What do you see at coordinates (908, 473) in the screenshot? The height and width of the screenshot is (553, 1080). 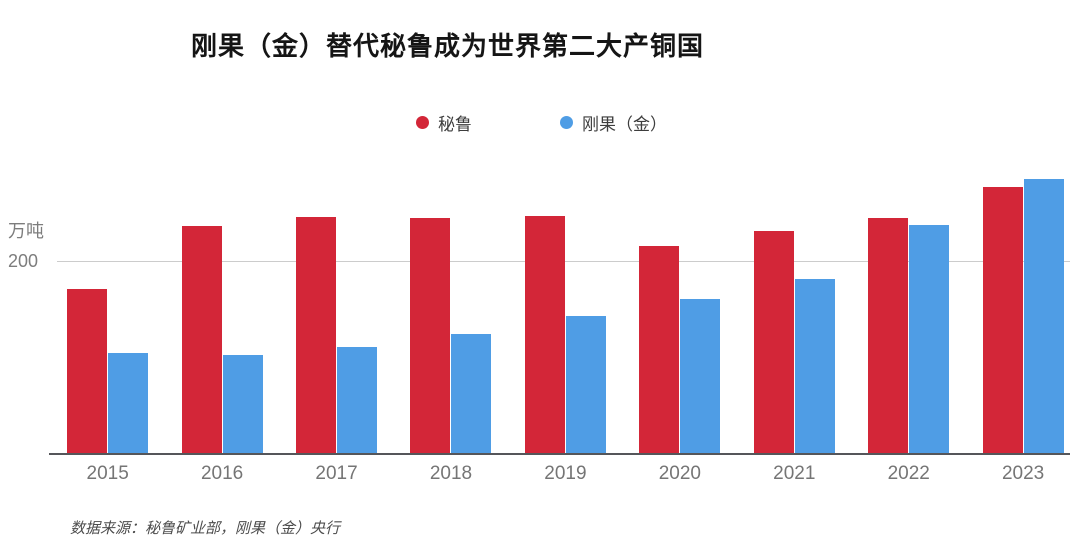 I see `x-axis-tick-2022: 2022` at bounding box center [908, 473].